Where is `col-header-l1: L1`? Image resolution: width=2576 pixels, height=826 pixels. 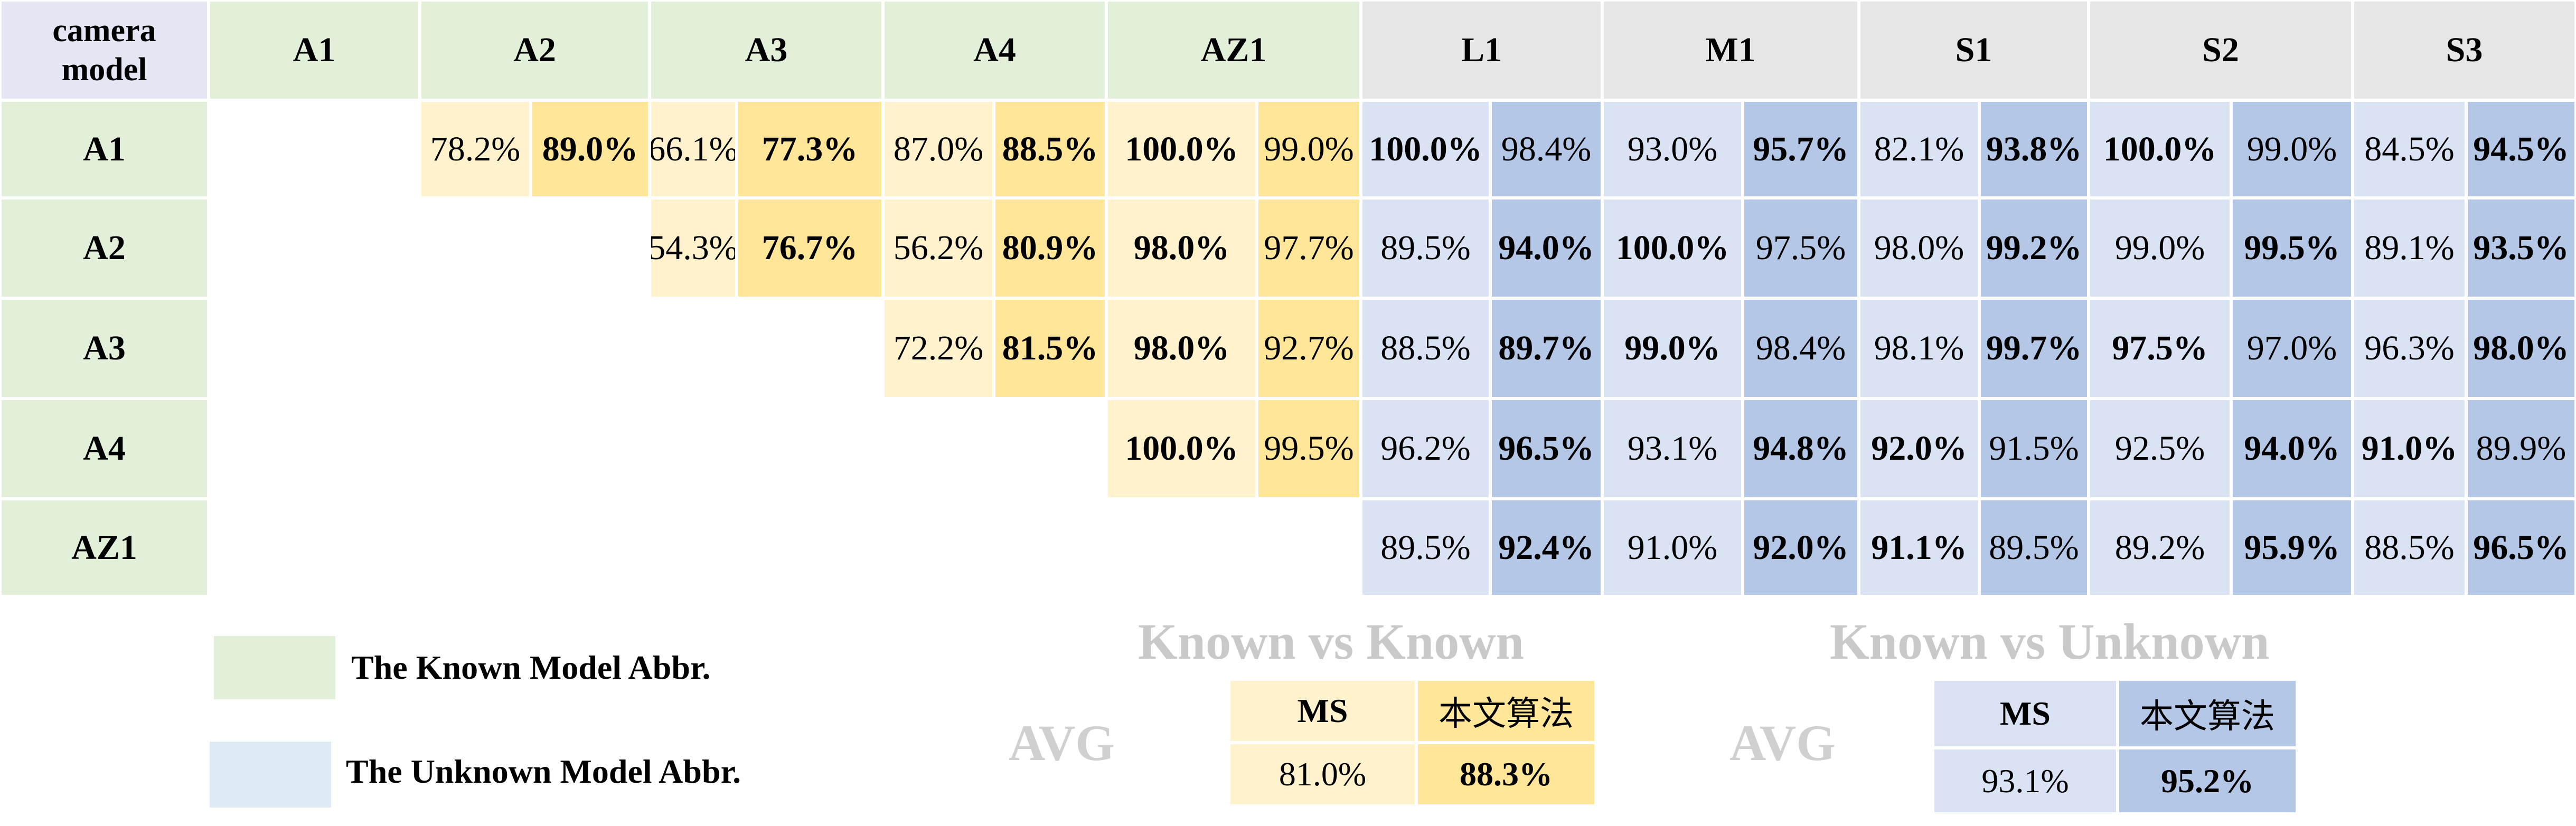
col-header-l1: L1 is located at coordinates (1481, 50).